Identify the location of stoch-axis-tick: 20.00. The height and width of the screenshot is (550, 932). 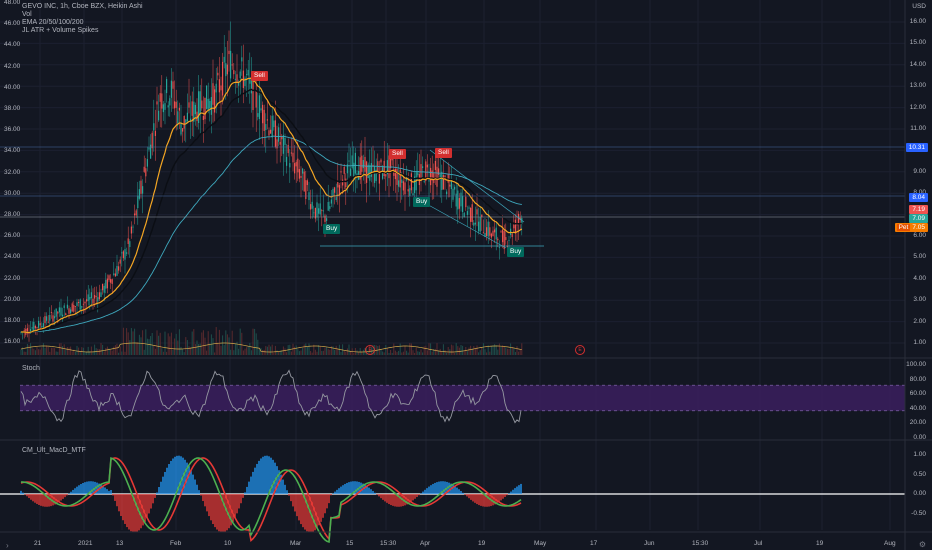
(917, 422).